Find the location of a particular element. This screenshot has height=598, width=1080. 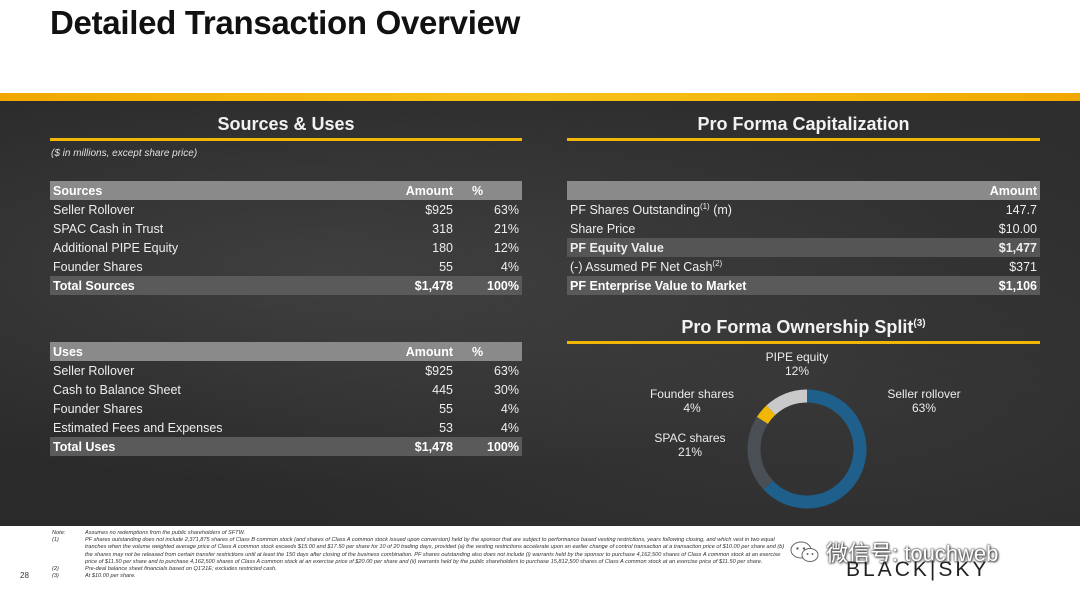

capitalization-title: Pro Forma Capitalization is located at coordinates (803, 124).